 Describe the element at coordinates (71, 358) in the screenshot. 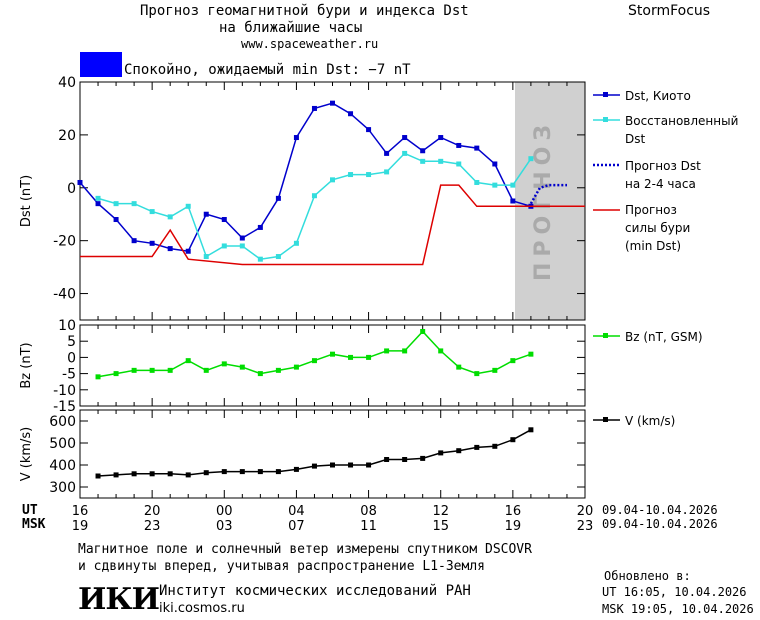

I see `bz-y-tick-label: 0` at that location.